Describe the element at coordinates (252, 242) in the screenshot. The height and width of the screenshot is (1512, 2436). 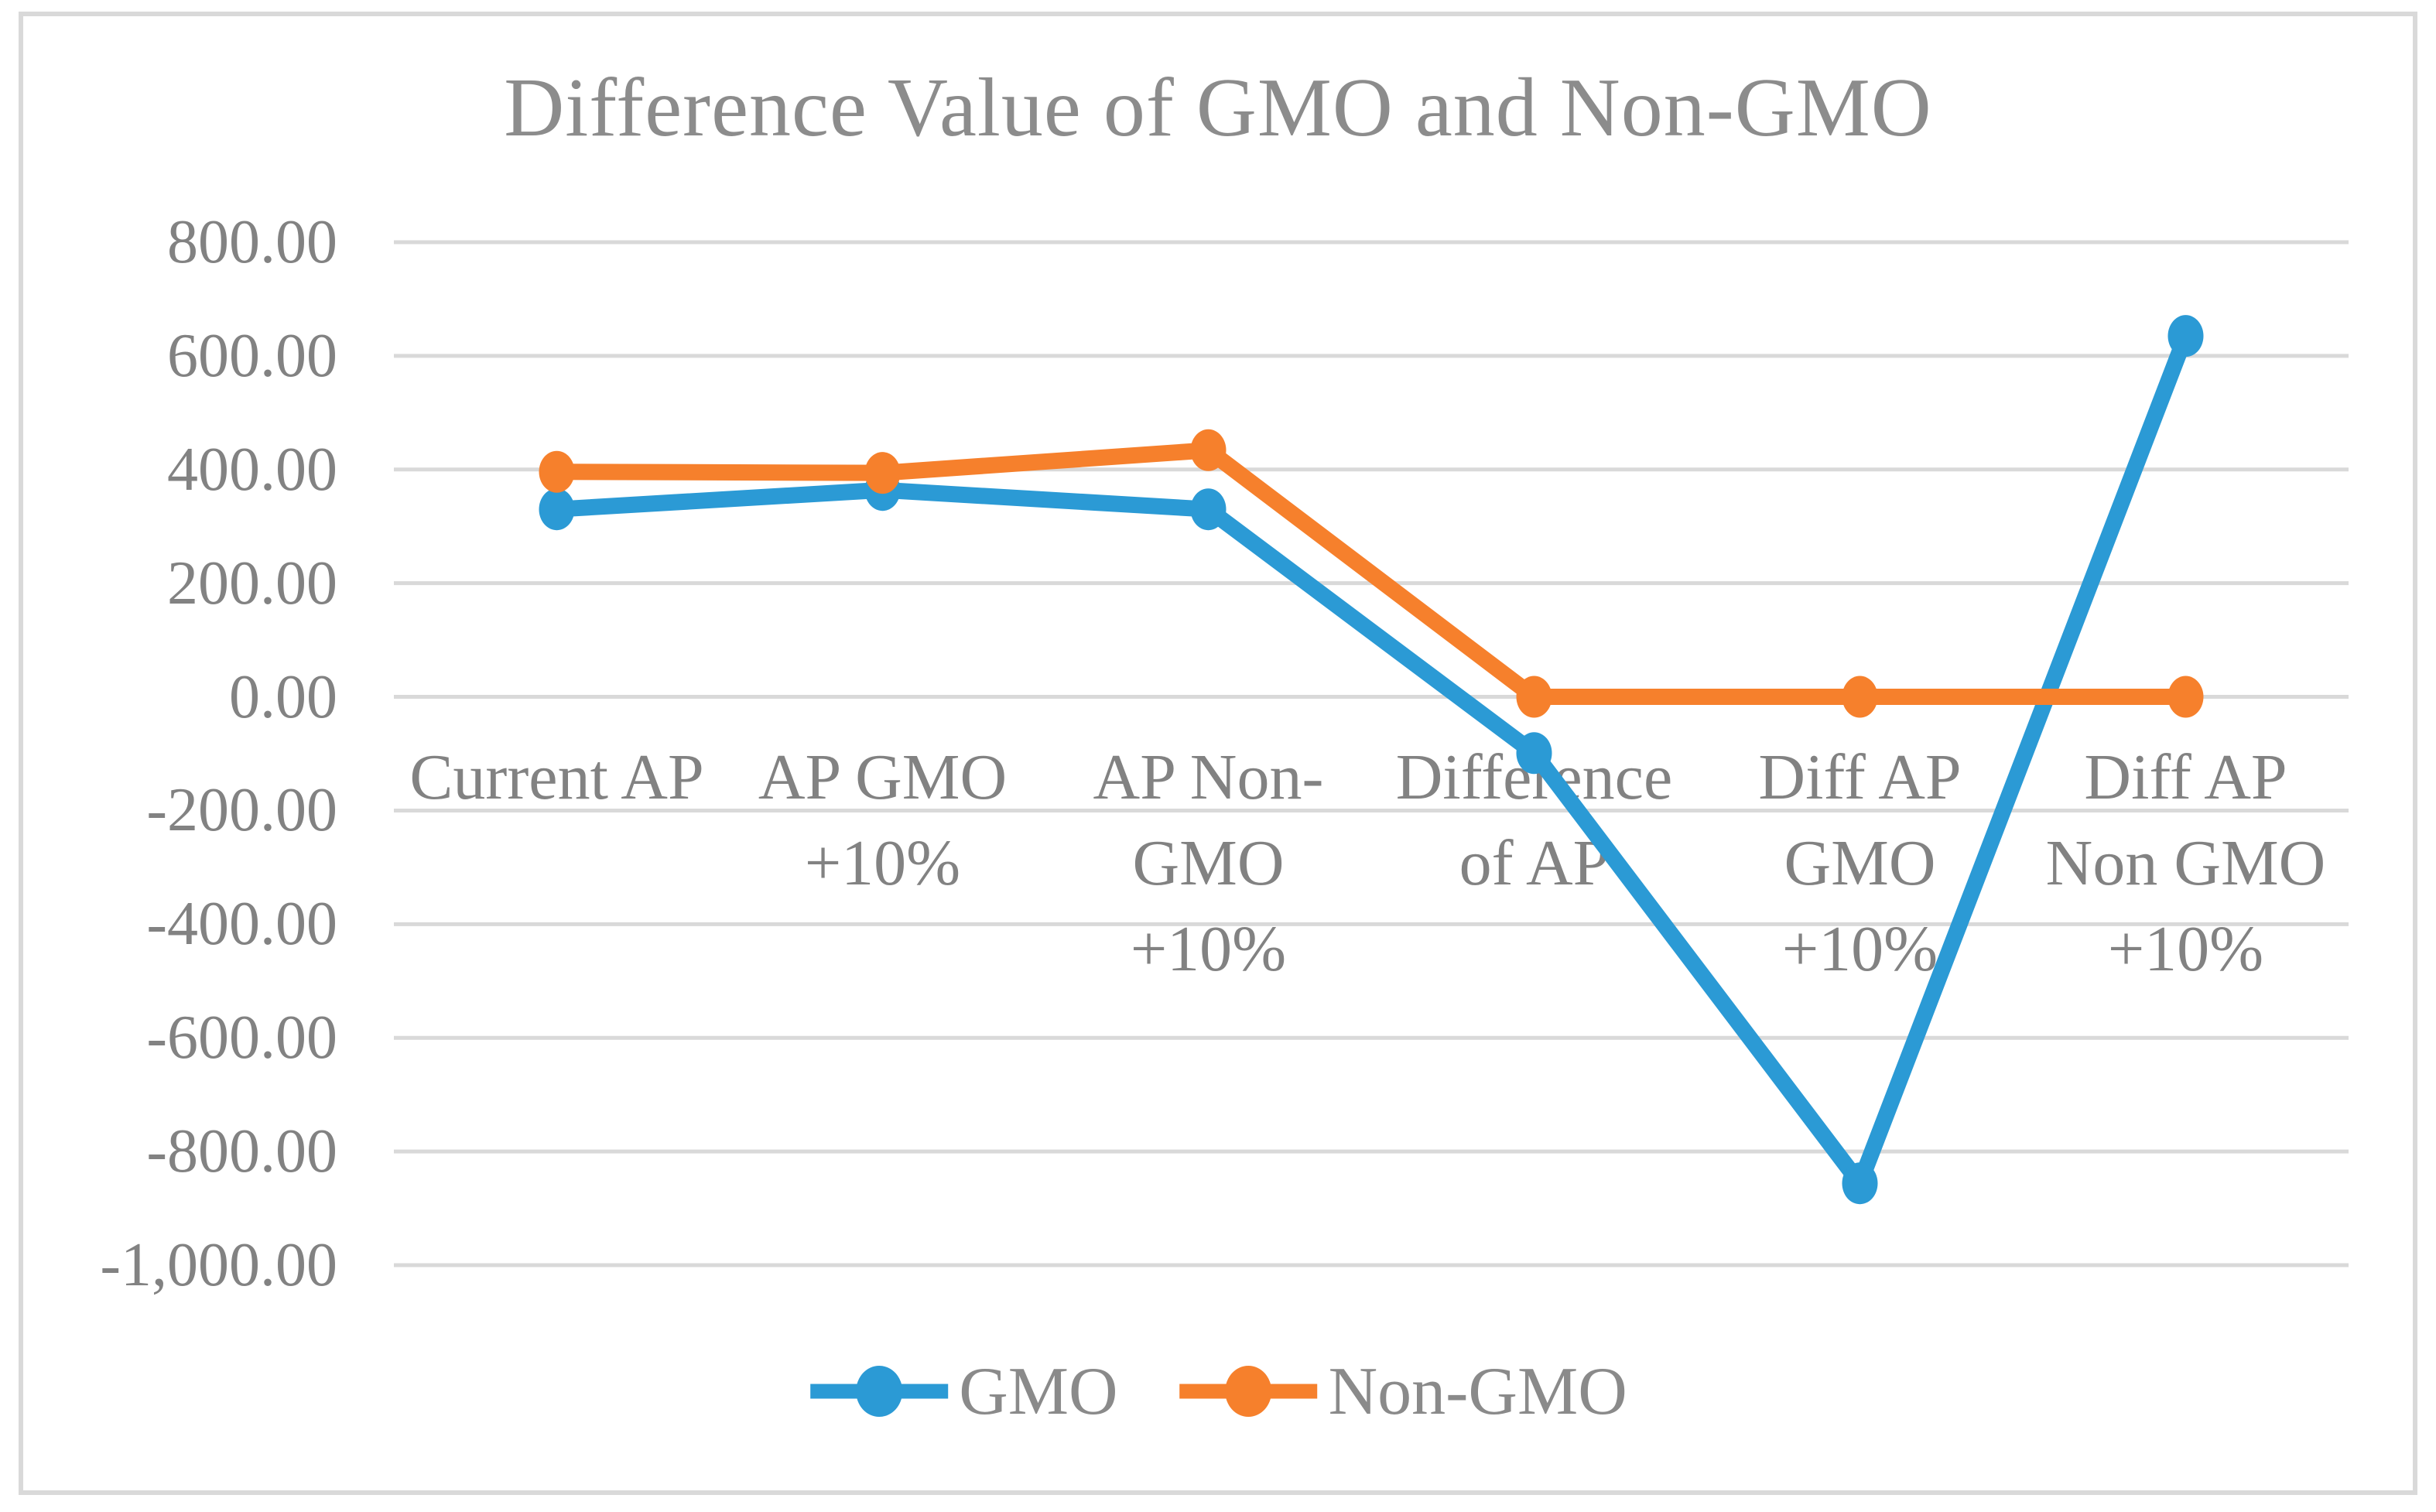
I see `y-tick-label: 800.00` at that location.